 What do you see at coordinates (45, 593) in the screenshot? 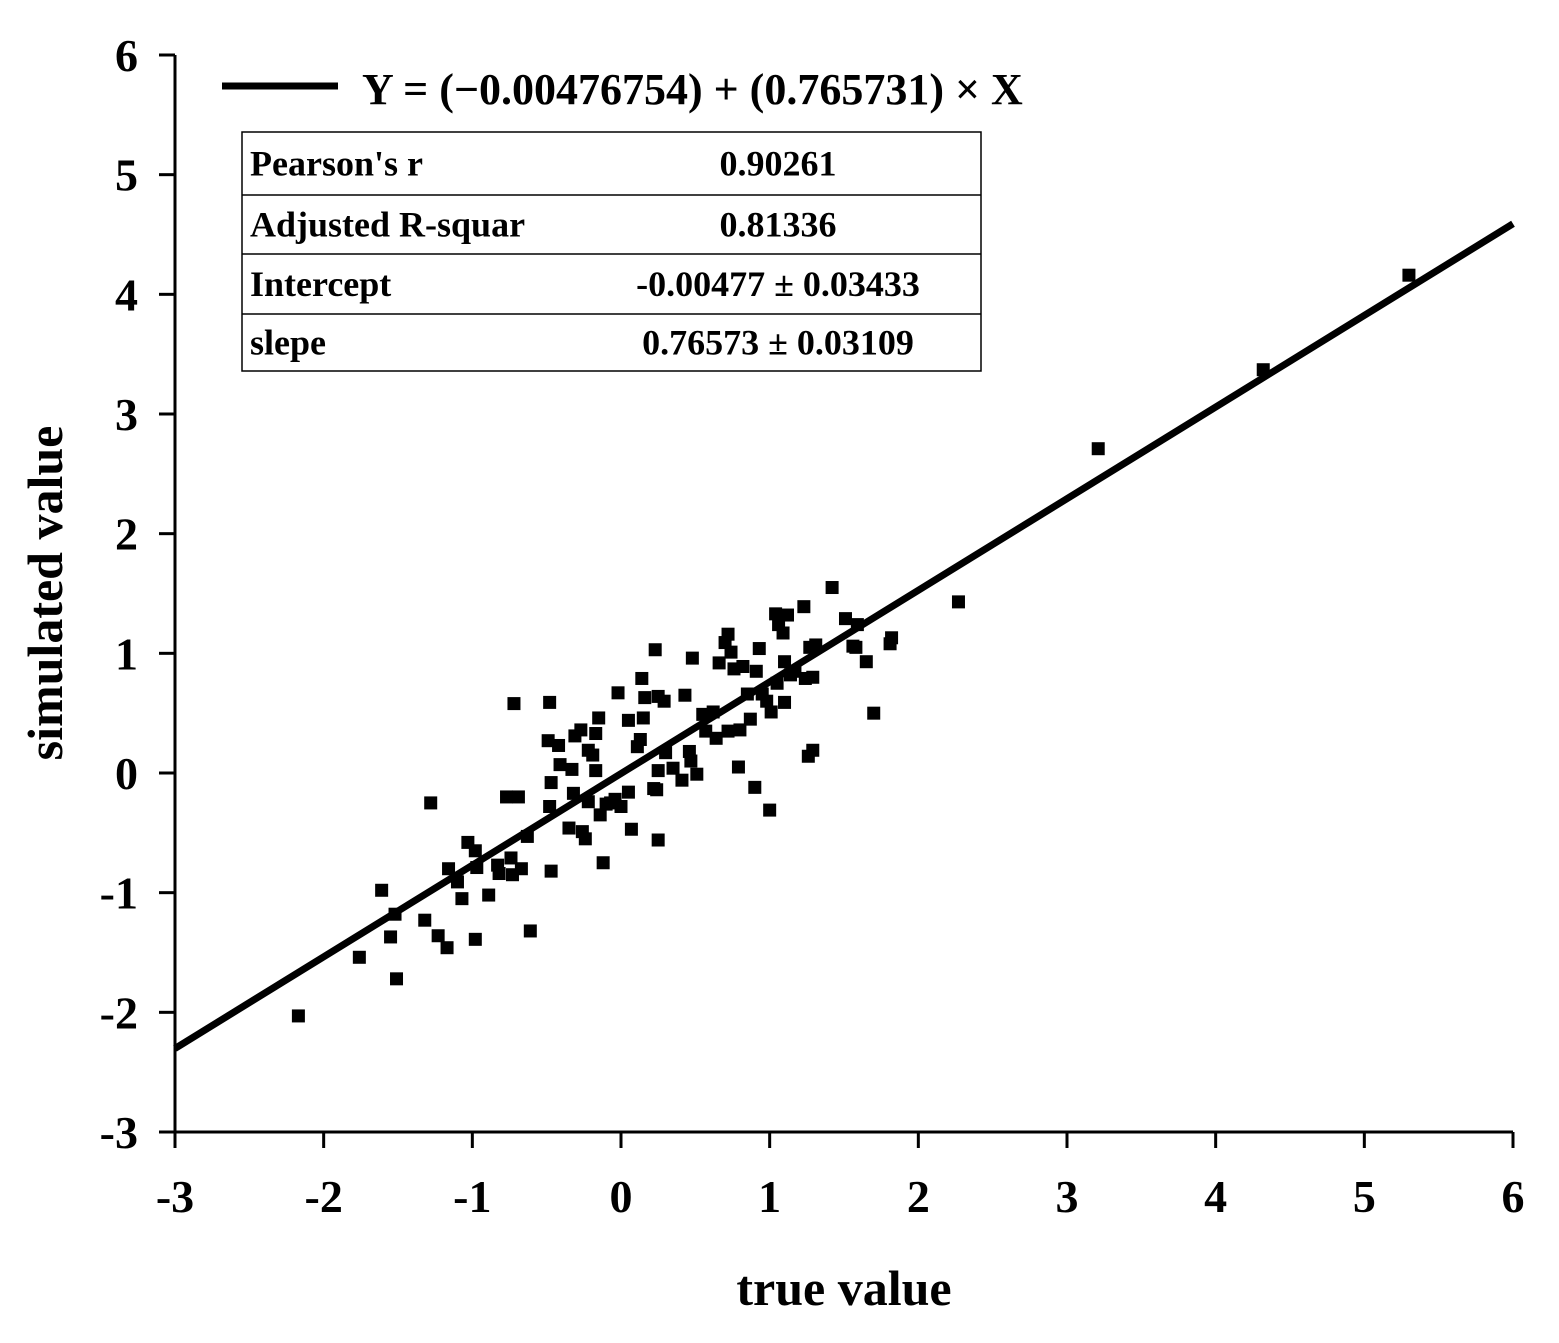
I see `y-axis-title: simulated value` at bounding box center [45, 593].